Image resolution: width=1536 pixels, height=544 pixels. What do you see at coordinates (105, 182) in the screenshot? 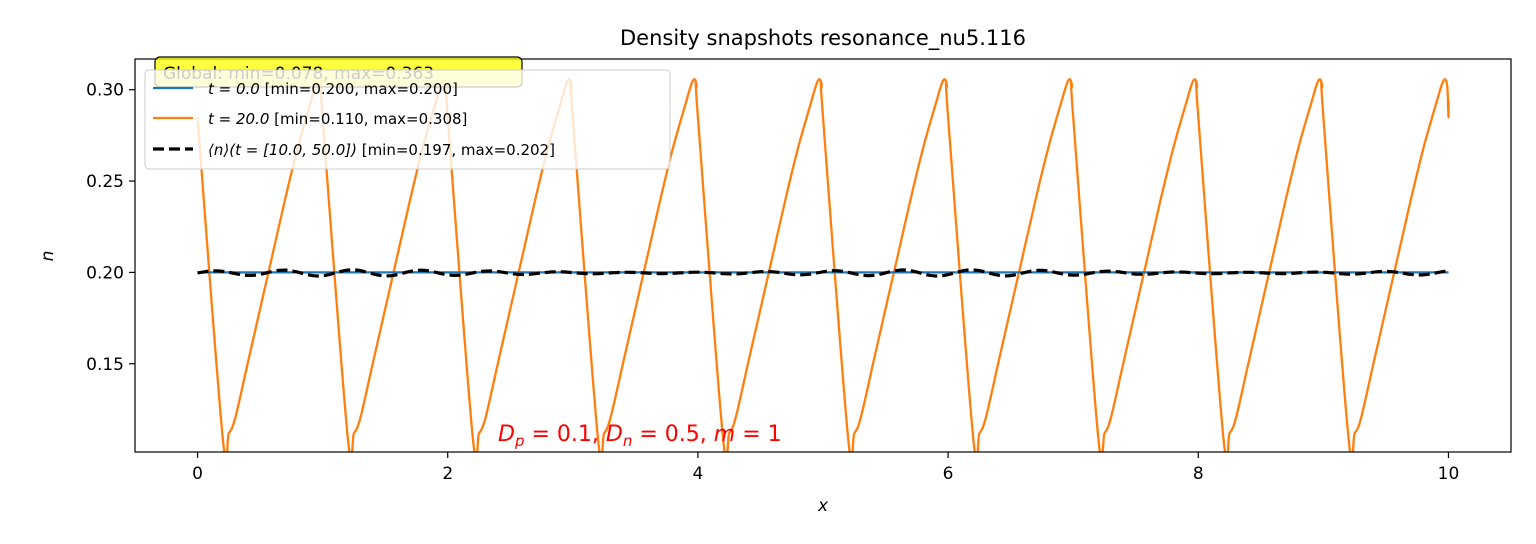
I see `y-tick-label: 0.25` at bounding box center [105, 182].